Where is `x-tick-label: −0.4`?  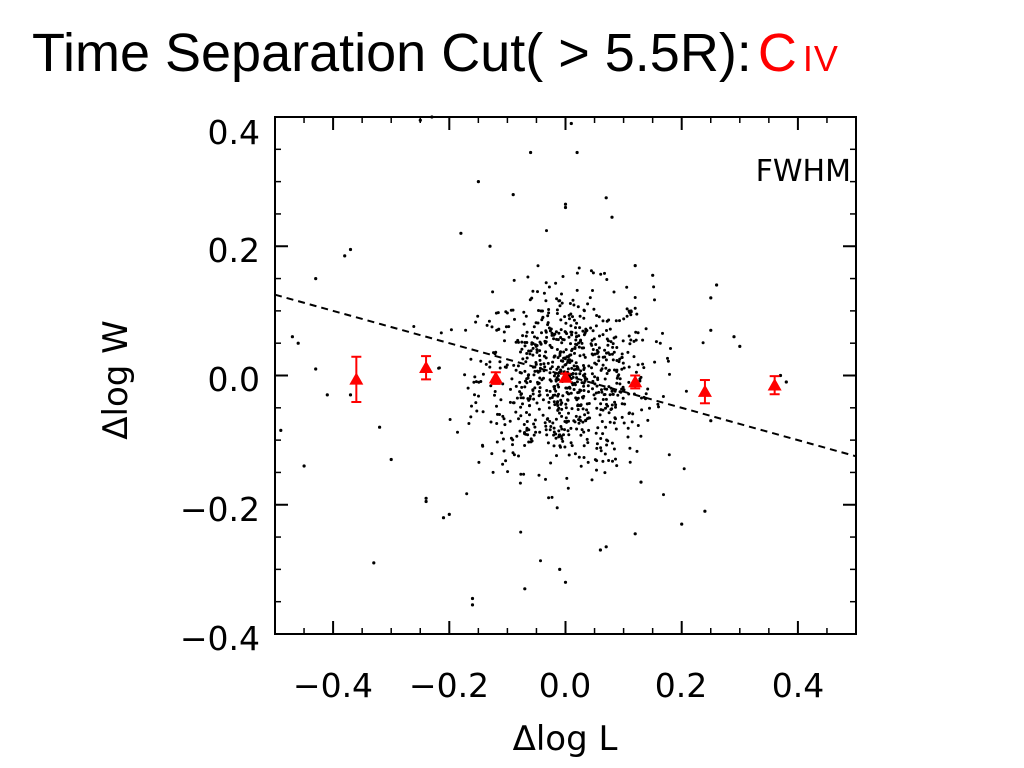 x-tick-label: −0.4 is located at coordinates (333, 685).